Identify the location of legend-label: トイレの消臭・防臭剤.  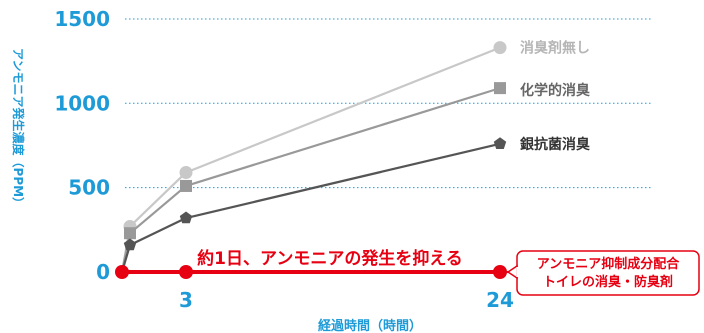
(608, 282).